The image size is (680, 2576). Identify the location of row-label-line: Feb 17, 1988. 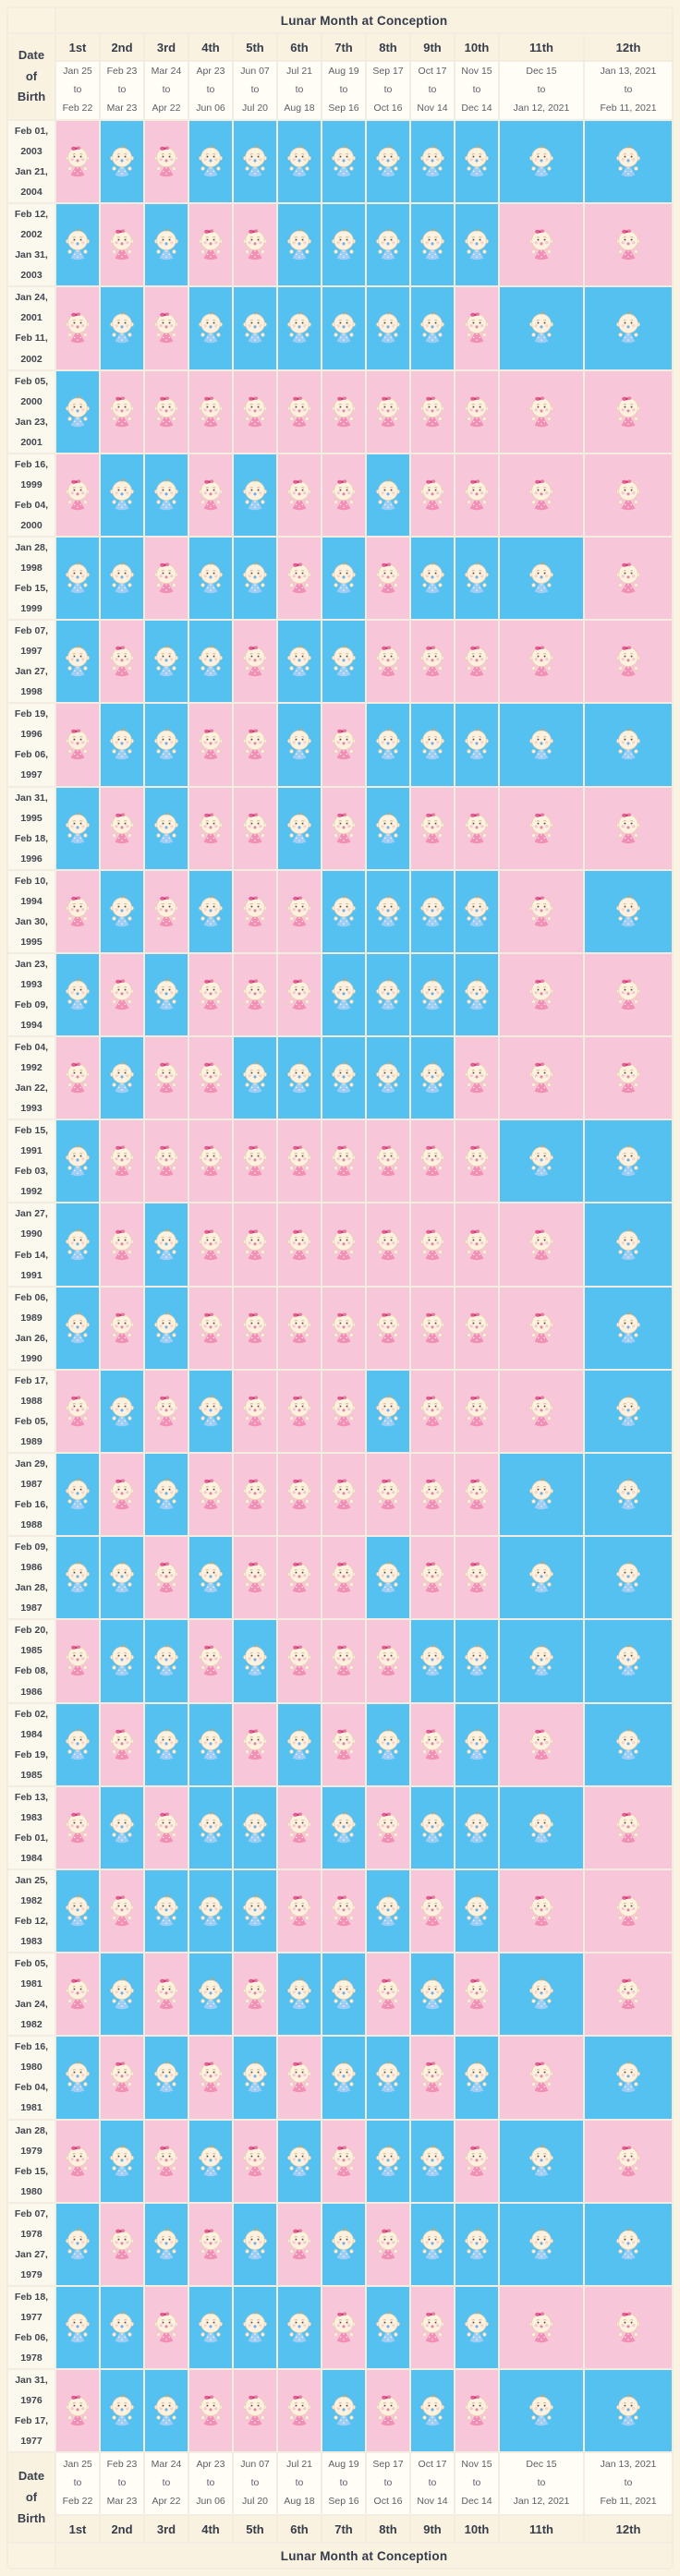
(31, 1390).